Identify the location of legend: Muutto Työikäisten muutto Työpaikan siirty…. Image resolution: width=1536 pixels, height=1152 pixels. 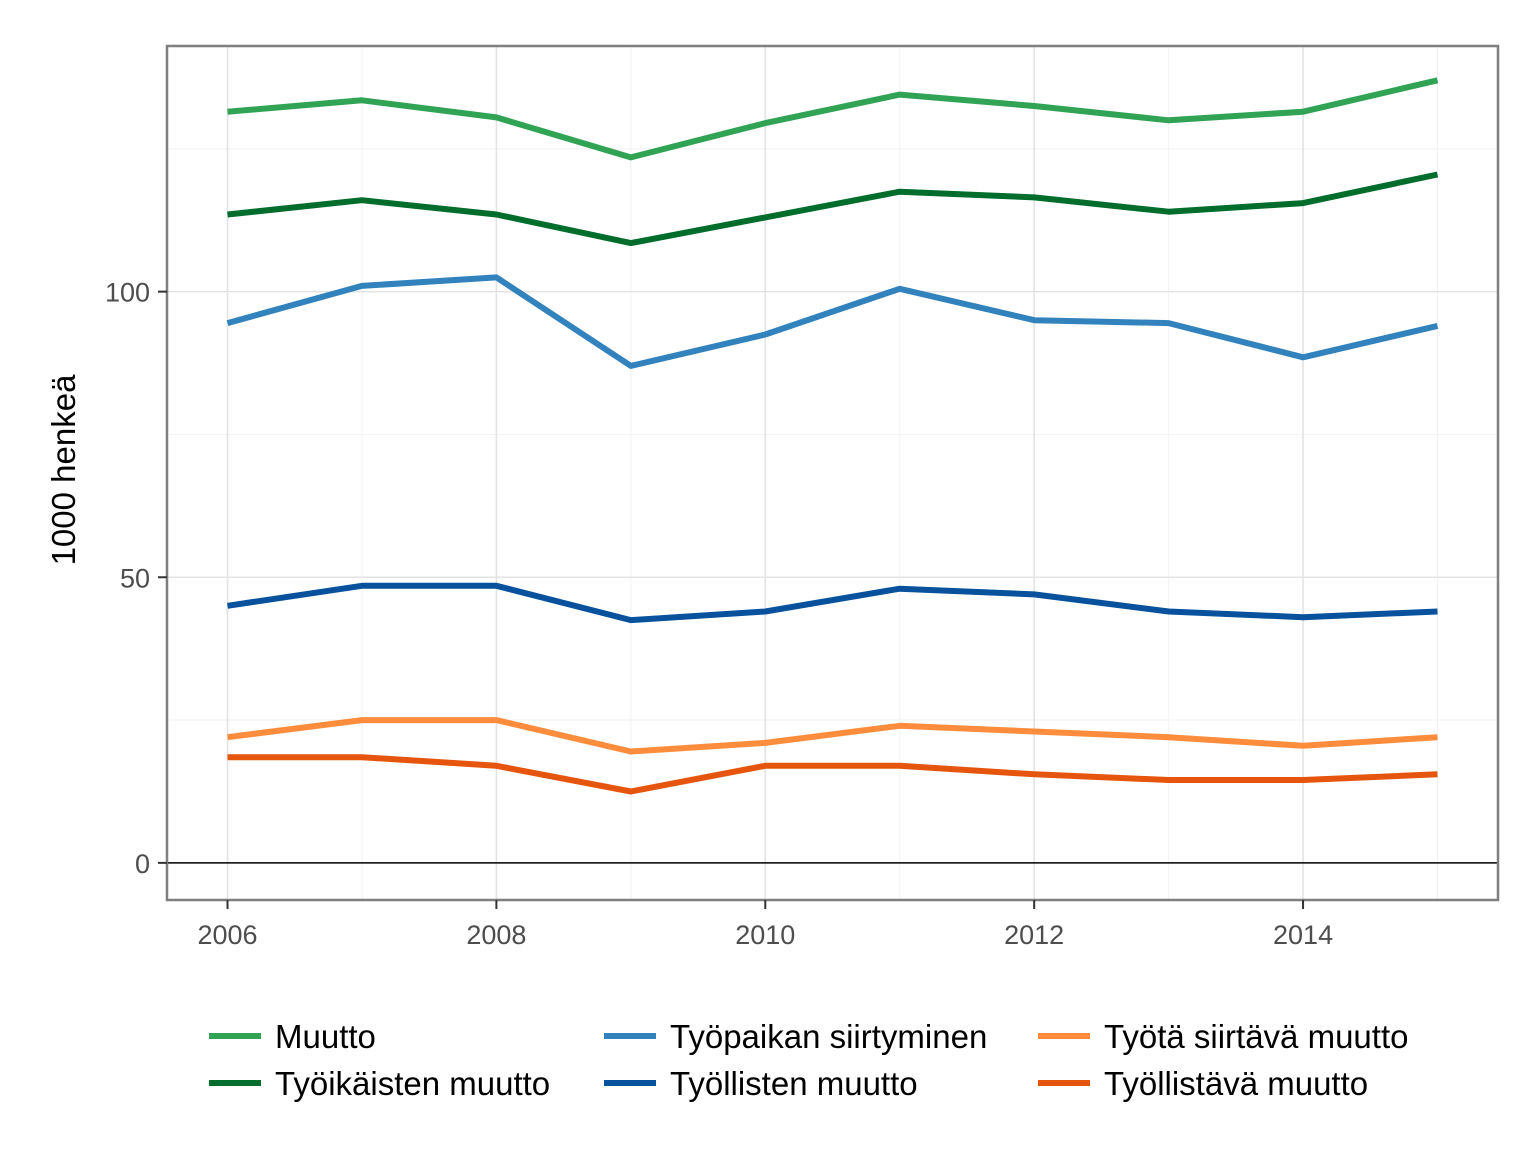
(808, 1060).